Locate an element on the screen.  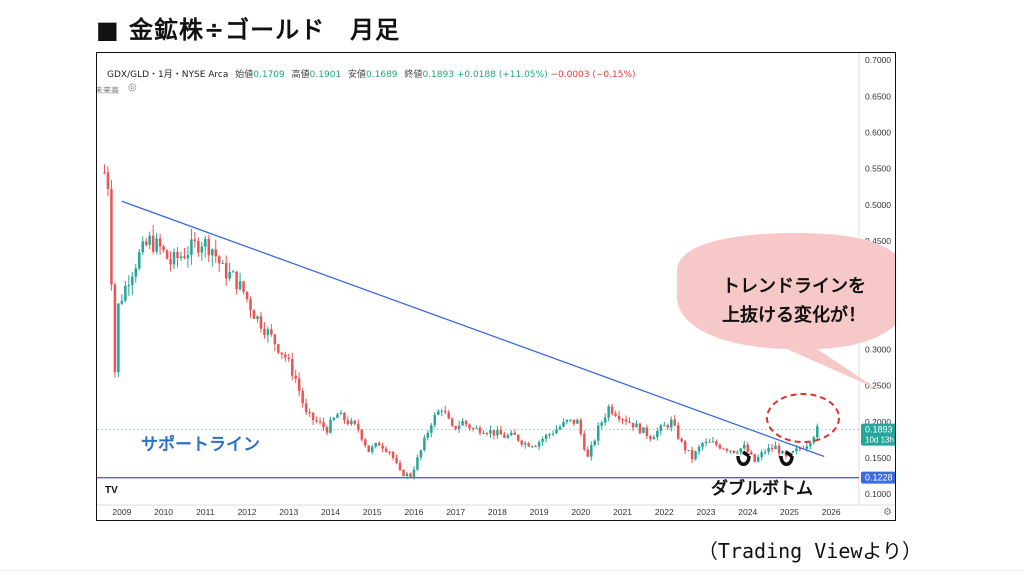
low-value: 0.1689 is located at coordinates (382, 75).